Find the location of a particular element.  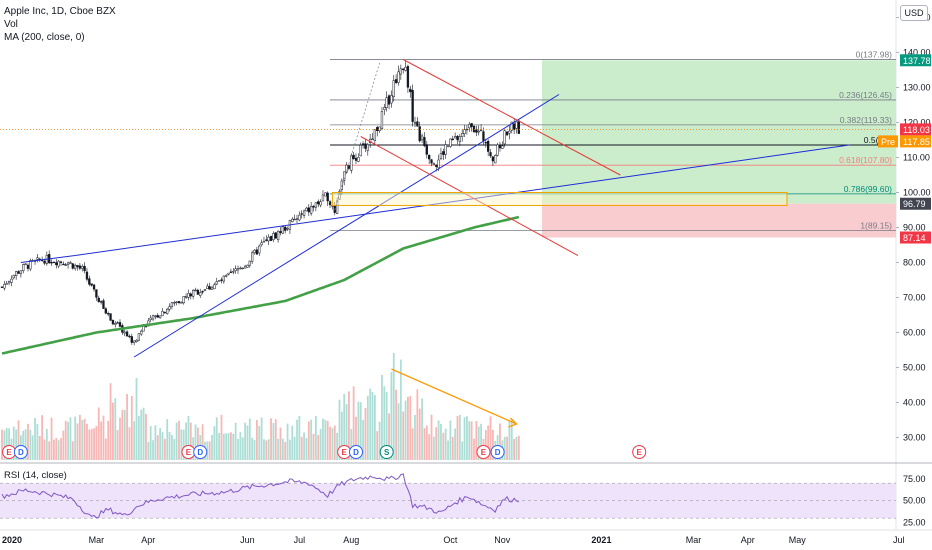

time-axis-label: Apr is located at coordinates (748, 540).